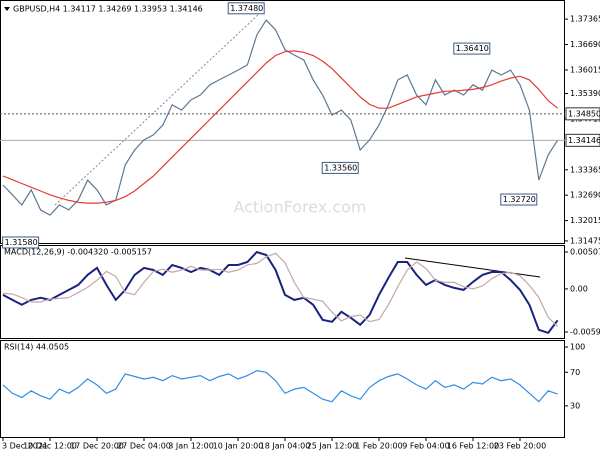  I want to click on macd-title: MACD(12,26,9) -0.004320 -0.005157, so click(78, 252).